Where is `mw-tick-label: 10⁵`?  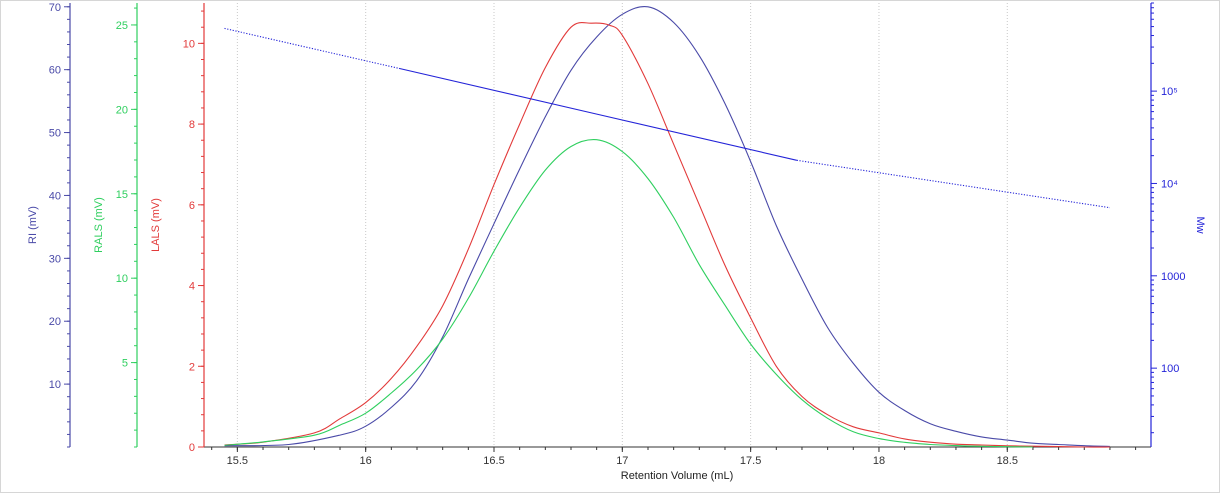 mw-tick-label: 10⁵ is located at coordinates (1169, 92).